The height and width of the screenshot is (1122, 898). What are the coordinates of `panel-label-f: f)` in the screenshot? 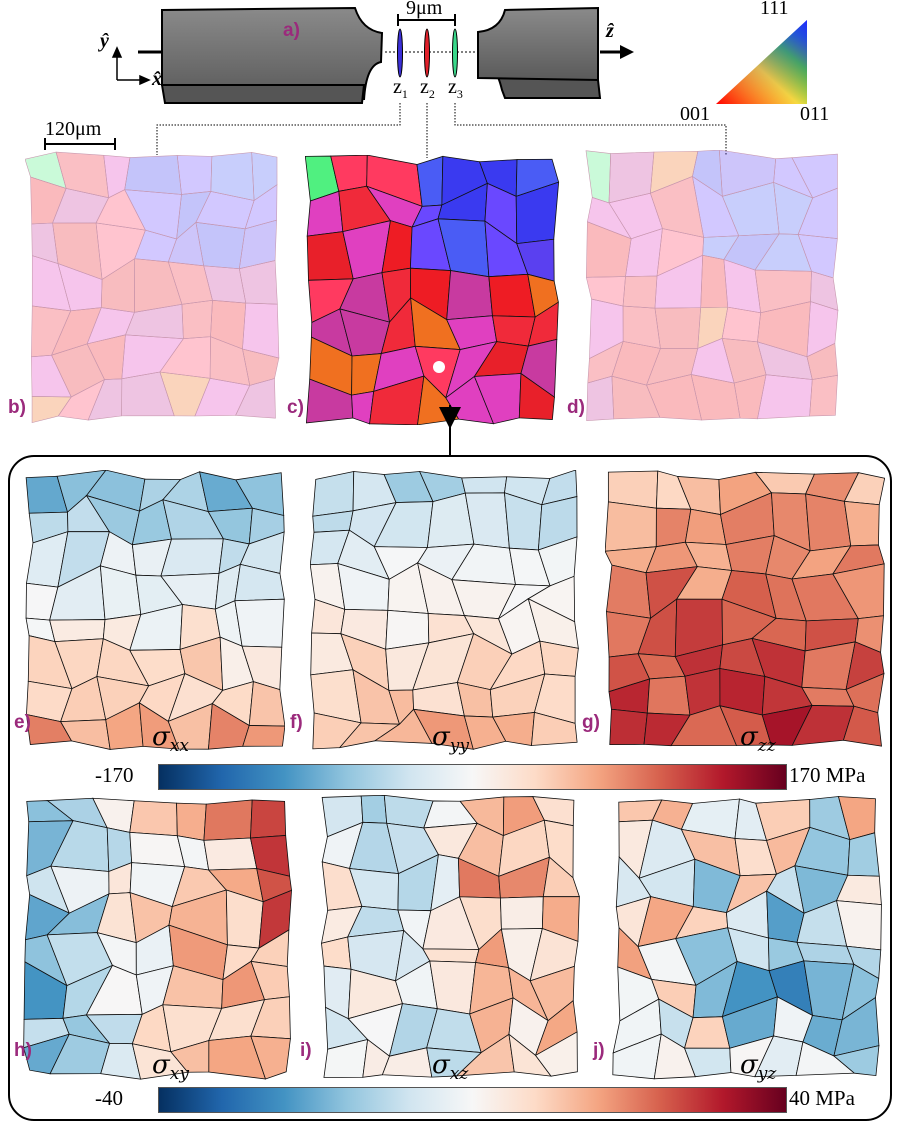 It's located at (296, 722).